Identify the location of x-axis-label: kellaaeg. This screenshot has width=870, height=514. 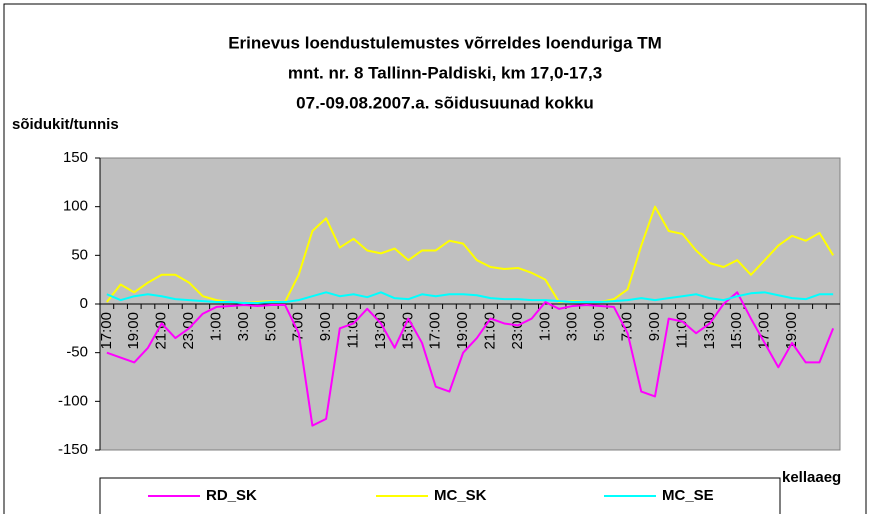
(811, 477).